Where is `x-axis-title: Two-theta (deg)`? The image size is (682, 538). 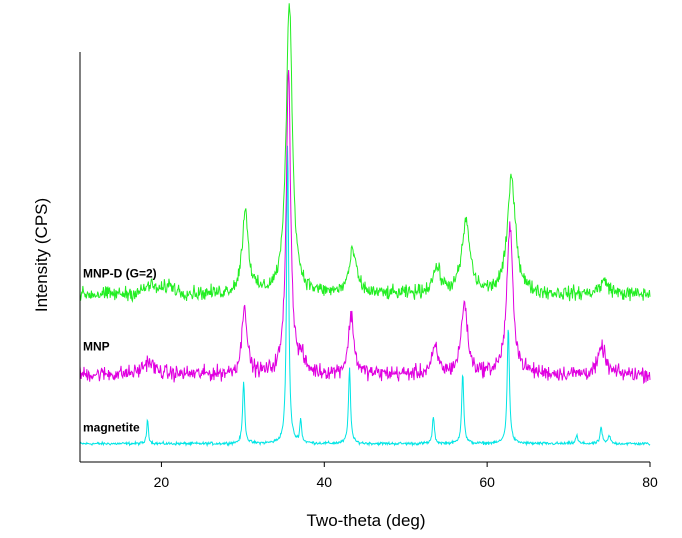
x-axis-title: Two-theta (deg) is located at coordinates (365, 520).